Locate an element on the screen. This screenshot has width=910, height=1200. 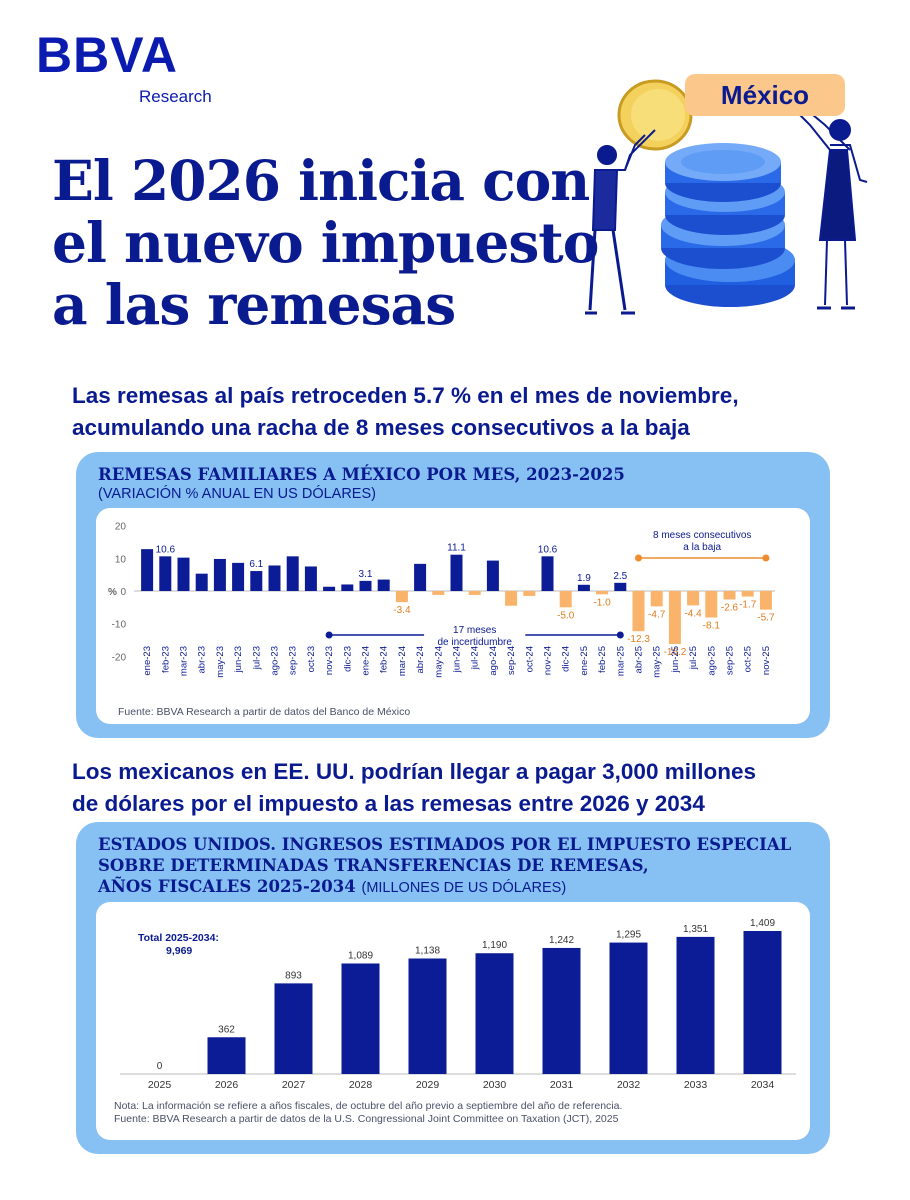
x-tick-label: ago-24 is located at coordinates (493, 661).